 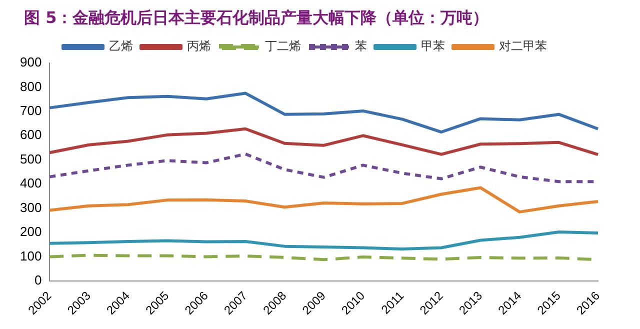 What do you see at coordinates (31, 110) in the screenshot?
I see `y-tick-label: 700` at bounding box center [31, 110].